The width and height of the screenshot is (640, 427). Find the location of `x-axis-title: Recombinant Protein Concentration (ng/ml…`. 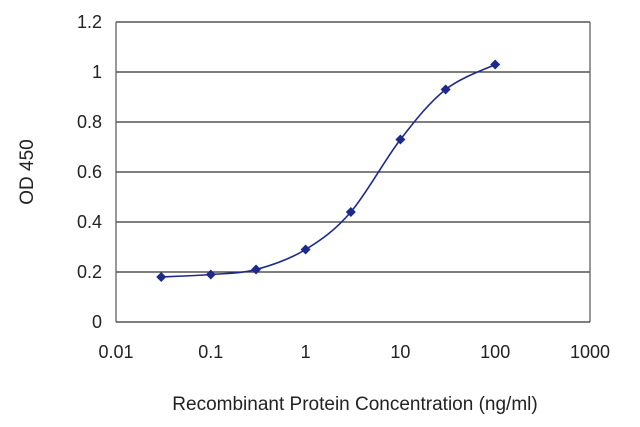

x-axis-title: Recombinant Protein Concentration (ng/ml… is located at coordinates (354, 404).